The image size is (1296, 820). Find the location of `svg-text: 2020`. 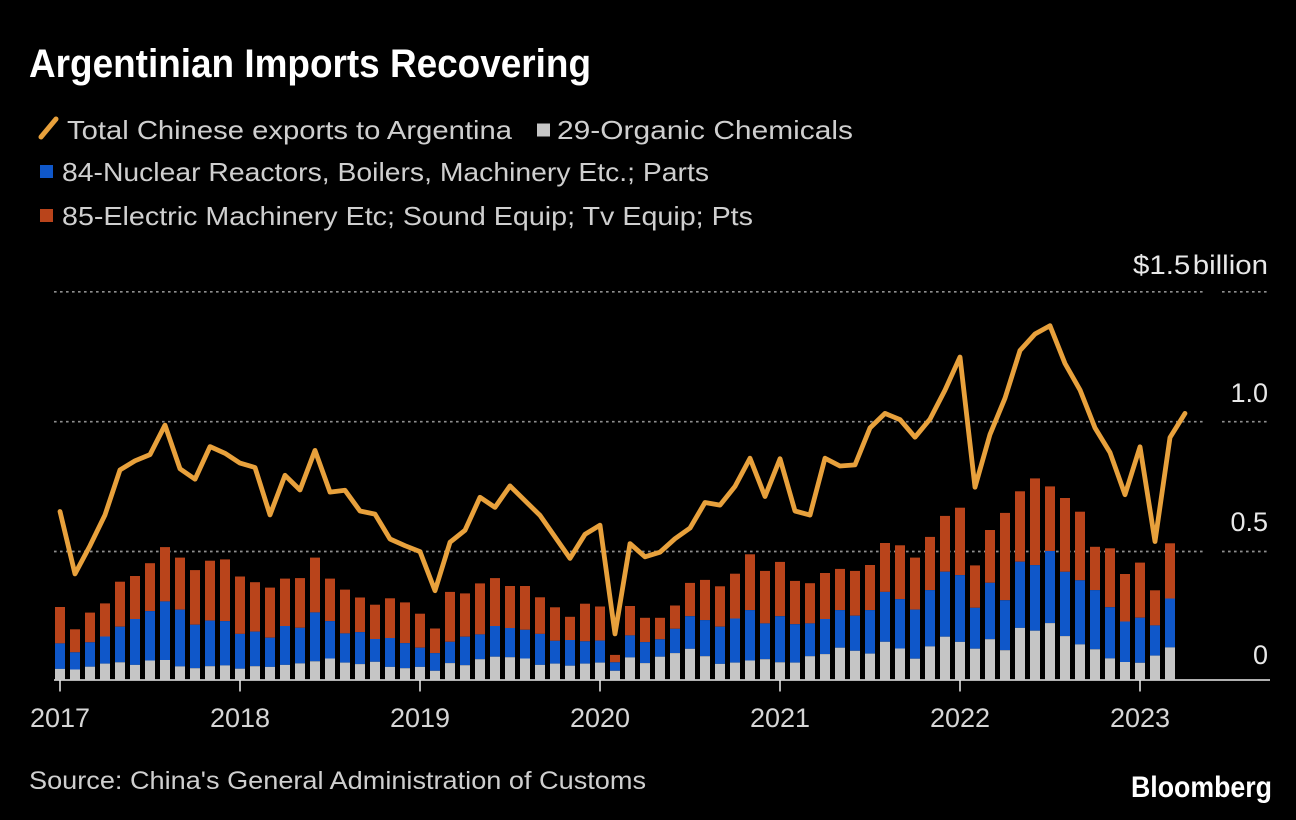

svg-text: 2020 is located at coordinates (600, 718).